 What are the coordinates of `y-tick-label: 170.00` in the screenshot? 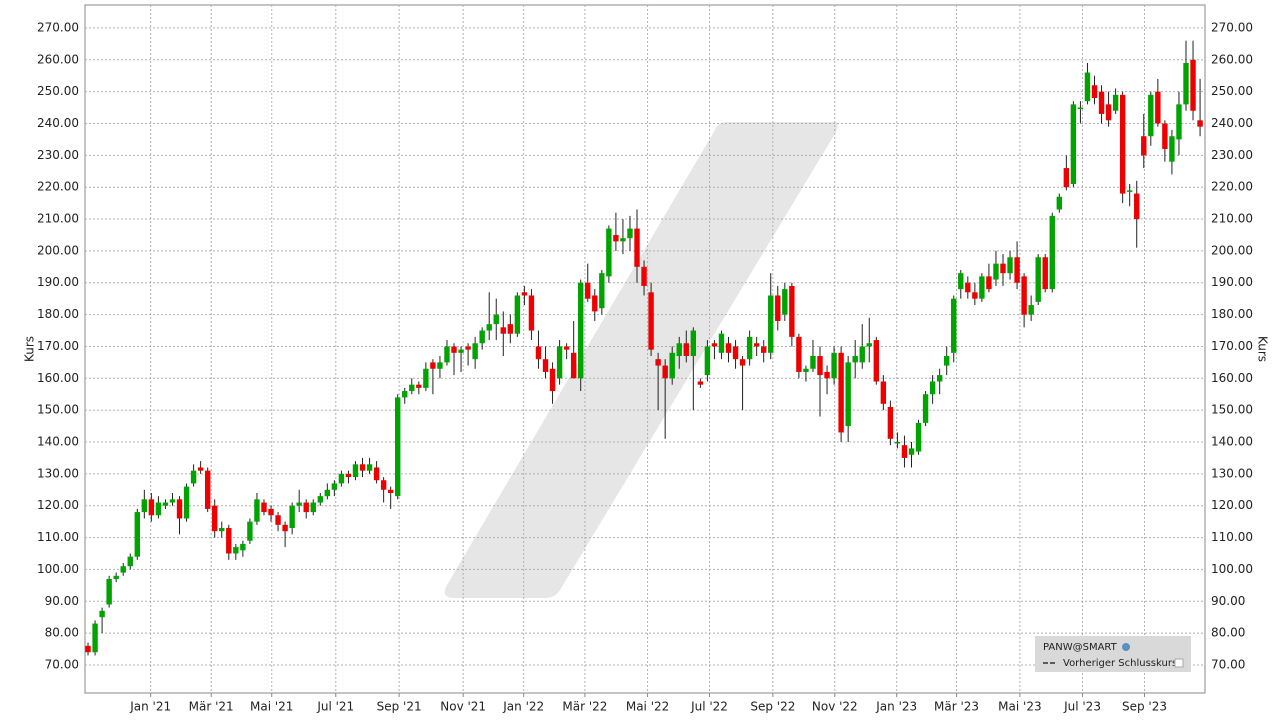 It's located at (58, 346).